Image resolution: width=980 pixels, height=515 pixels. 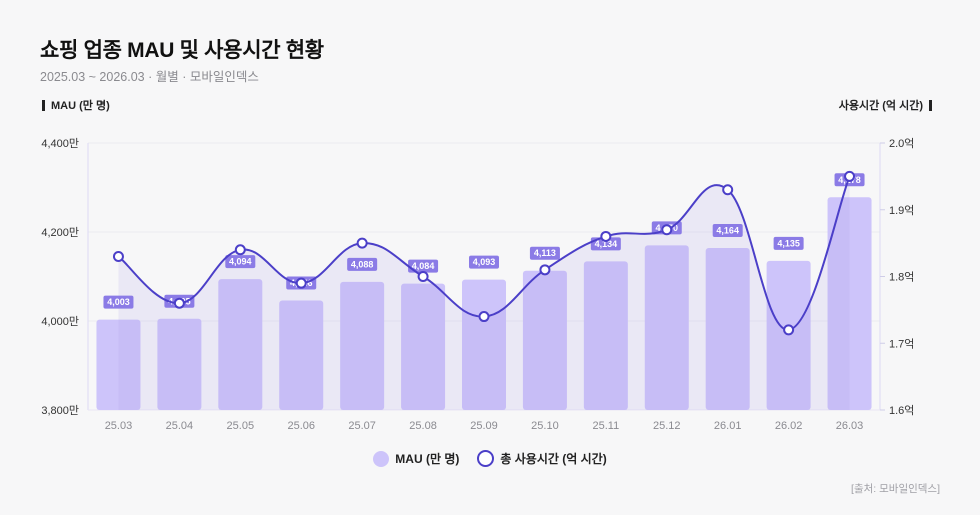 What do you see at coordinates (149, 77) in the screenshot?
I see `chart-subtitle: 2025.03 ~ 2026.03 · 월별 · 모바일인덱스` at bounding box center [149, 77].